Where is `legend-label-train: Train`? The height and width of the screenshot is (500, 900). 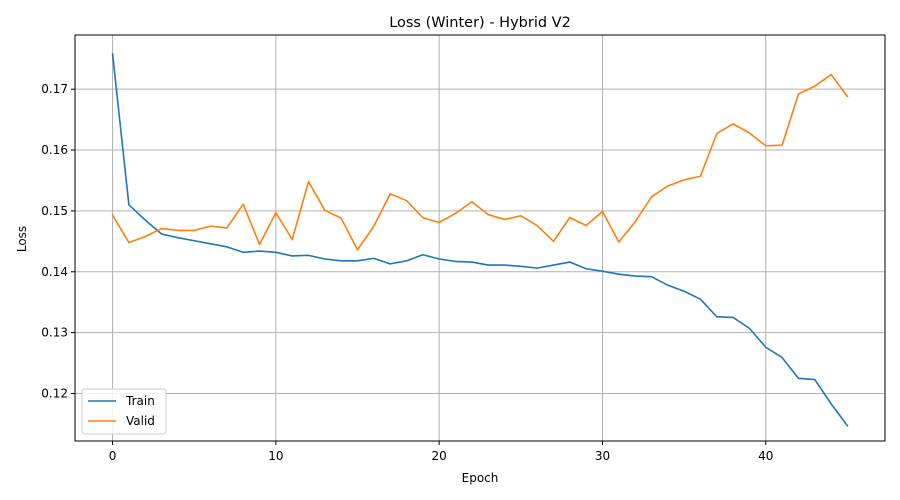
legend-label-train: Train is located at coordinates (140, 401).